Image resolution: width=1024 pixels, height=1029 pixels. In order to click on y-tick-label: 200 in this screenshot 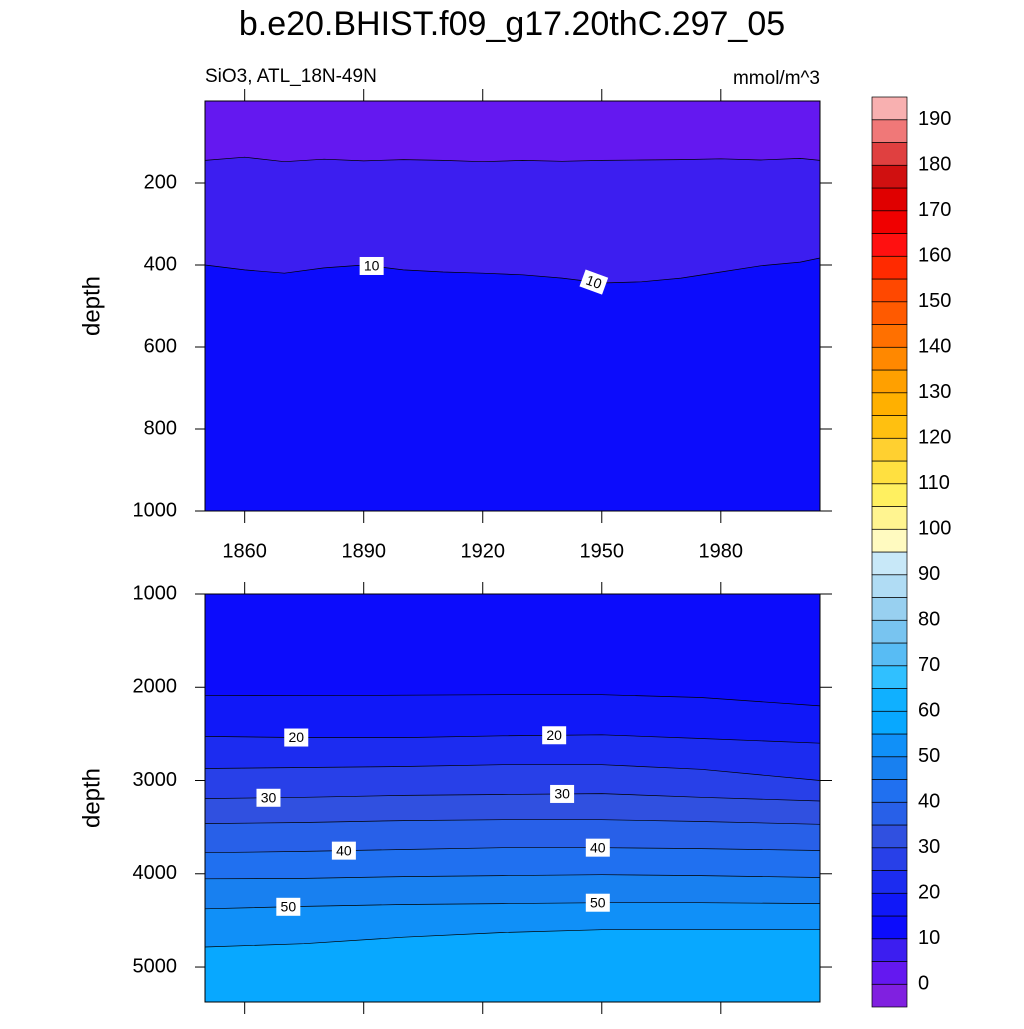, I will do `click(160, 182)`.